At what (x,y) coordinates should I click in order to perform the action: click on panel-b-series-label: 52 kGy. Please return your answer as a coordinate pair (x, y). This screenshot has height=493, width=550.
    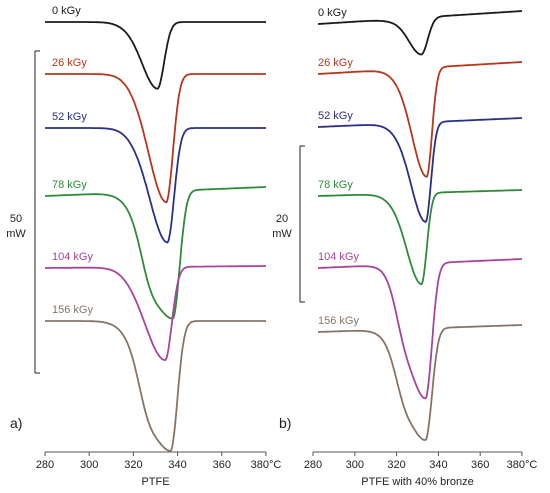
    Looking at the image, I should click on (335, 116).